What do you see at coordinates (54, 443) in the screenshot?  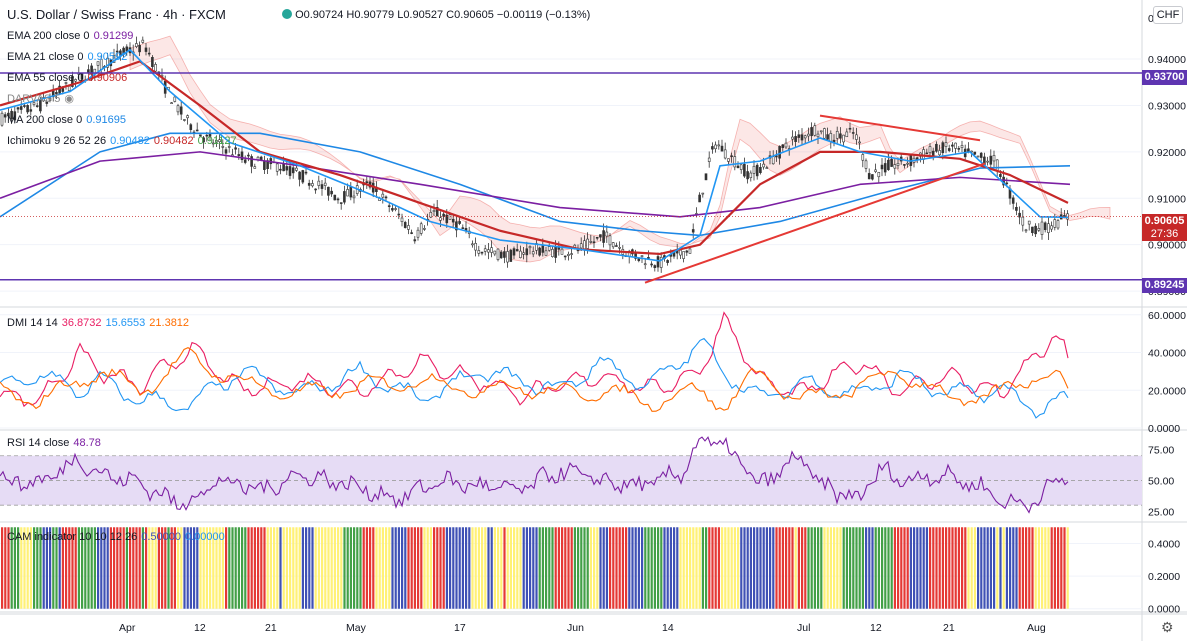 I see `legend-rsi: RSI 14 close 48.78` at bounding box center [54, 443].